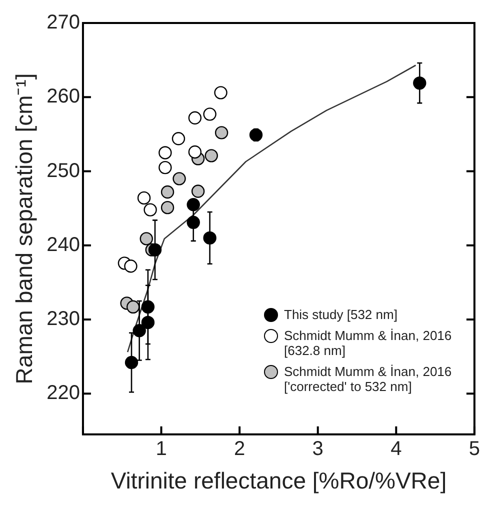  What do you see at coordinates (161, 449) in the screenshot?
I see `x-tick-label: 1` at bounding box center [161, 449].